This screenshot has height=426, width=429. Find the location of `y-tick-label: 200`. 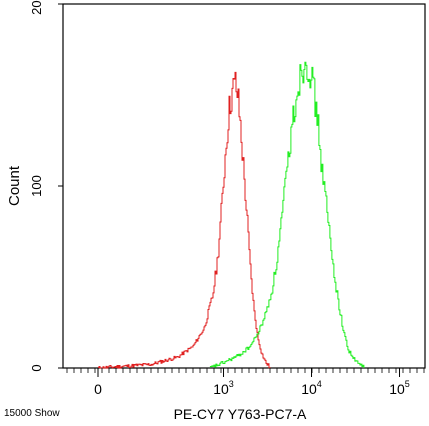

y-tick-label: 200 is located at coordinates (36, 7).